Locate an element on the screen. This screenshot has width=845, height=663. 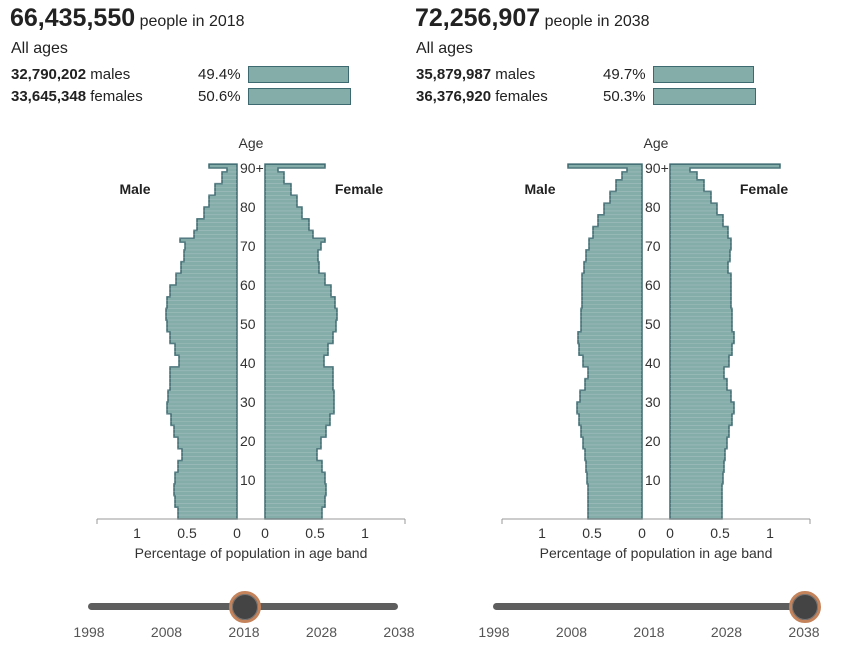
female-summary-row: 36,376,920 females 50.3% is located at coordinates (586, 98).